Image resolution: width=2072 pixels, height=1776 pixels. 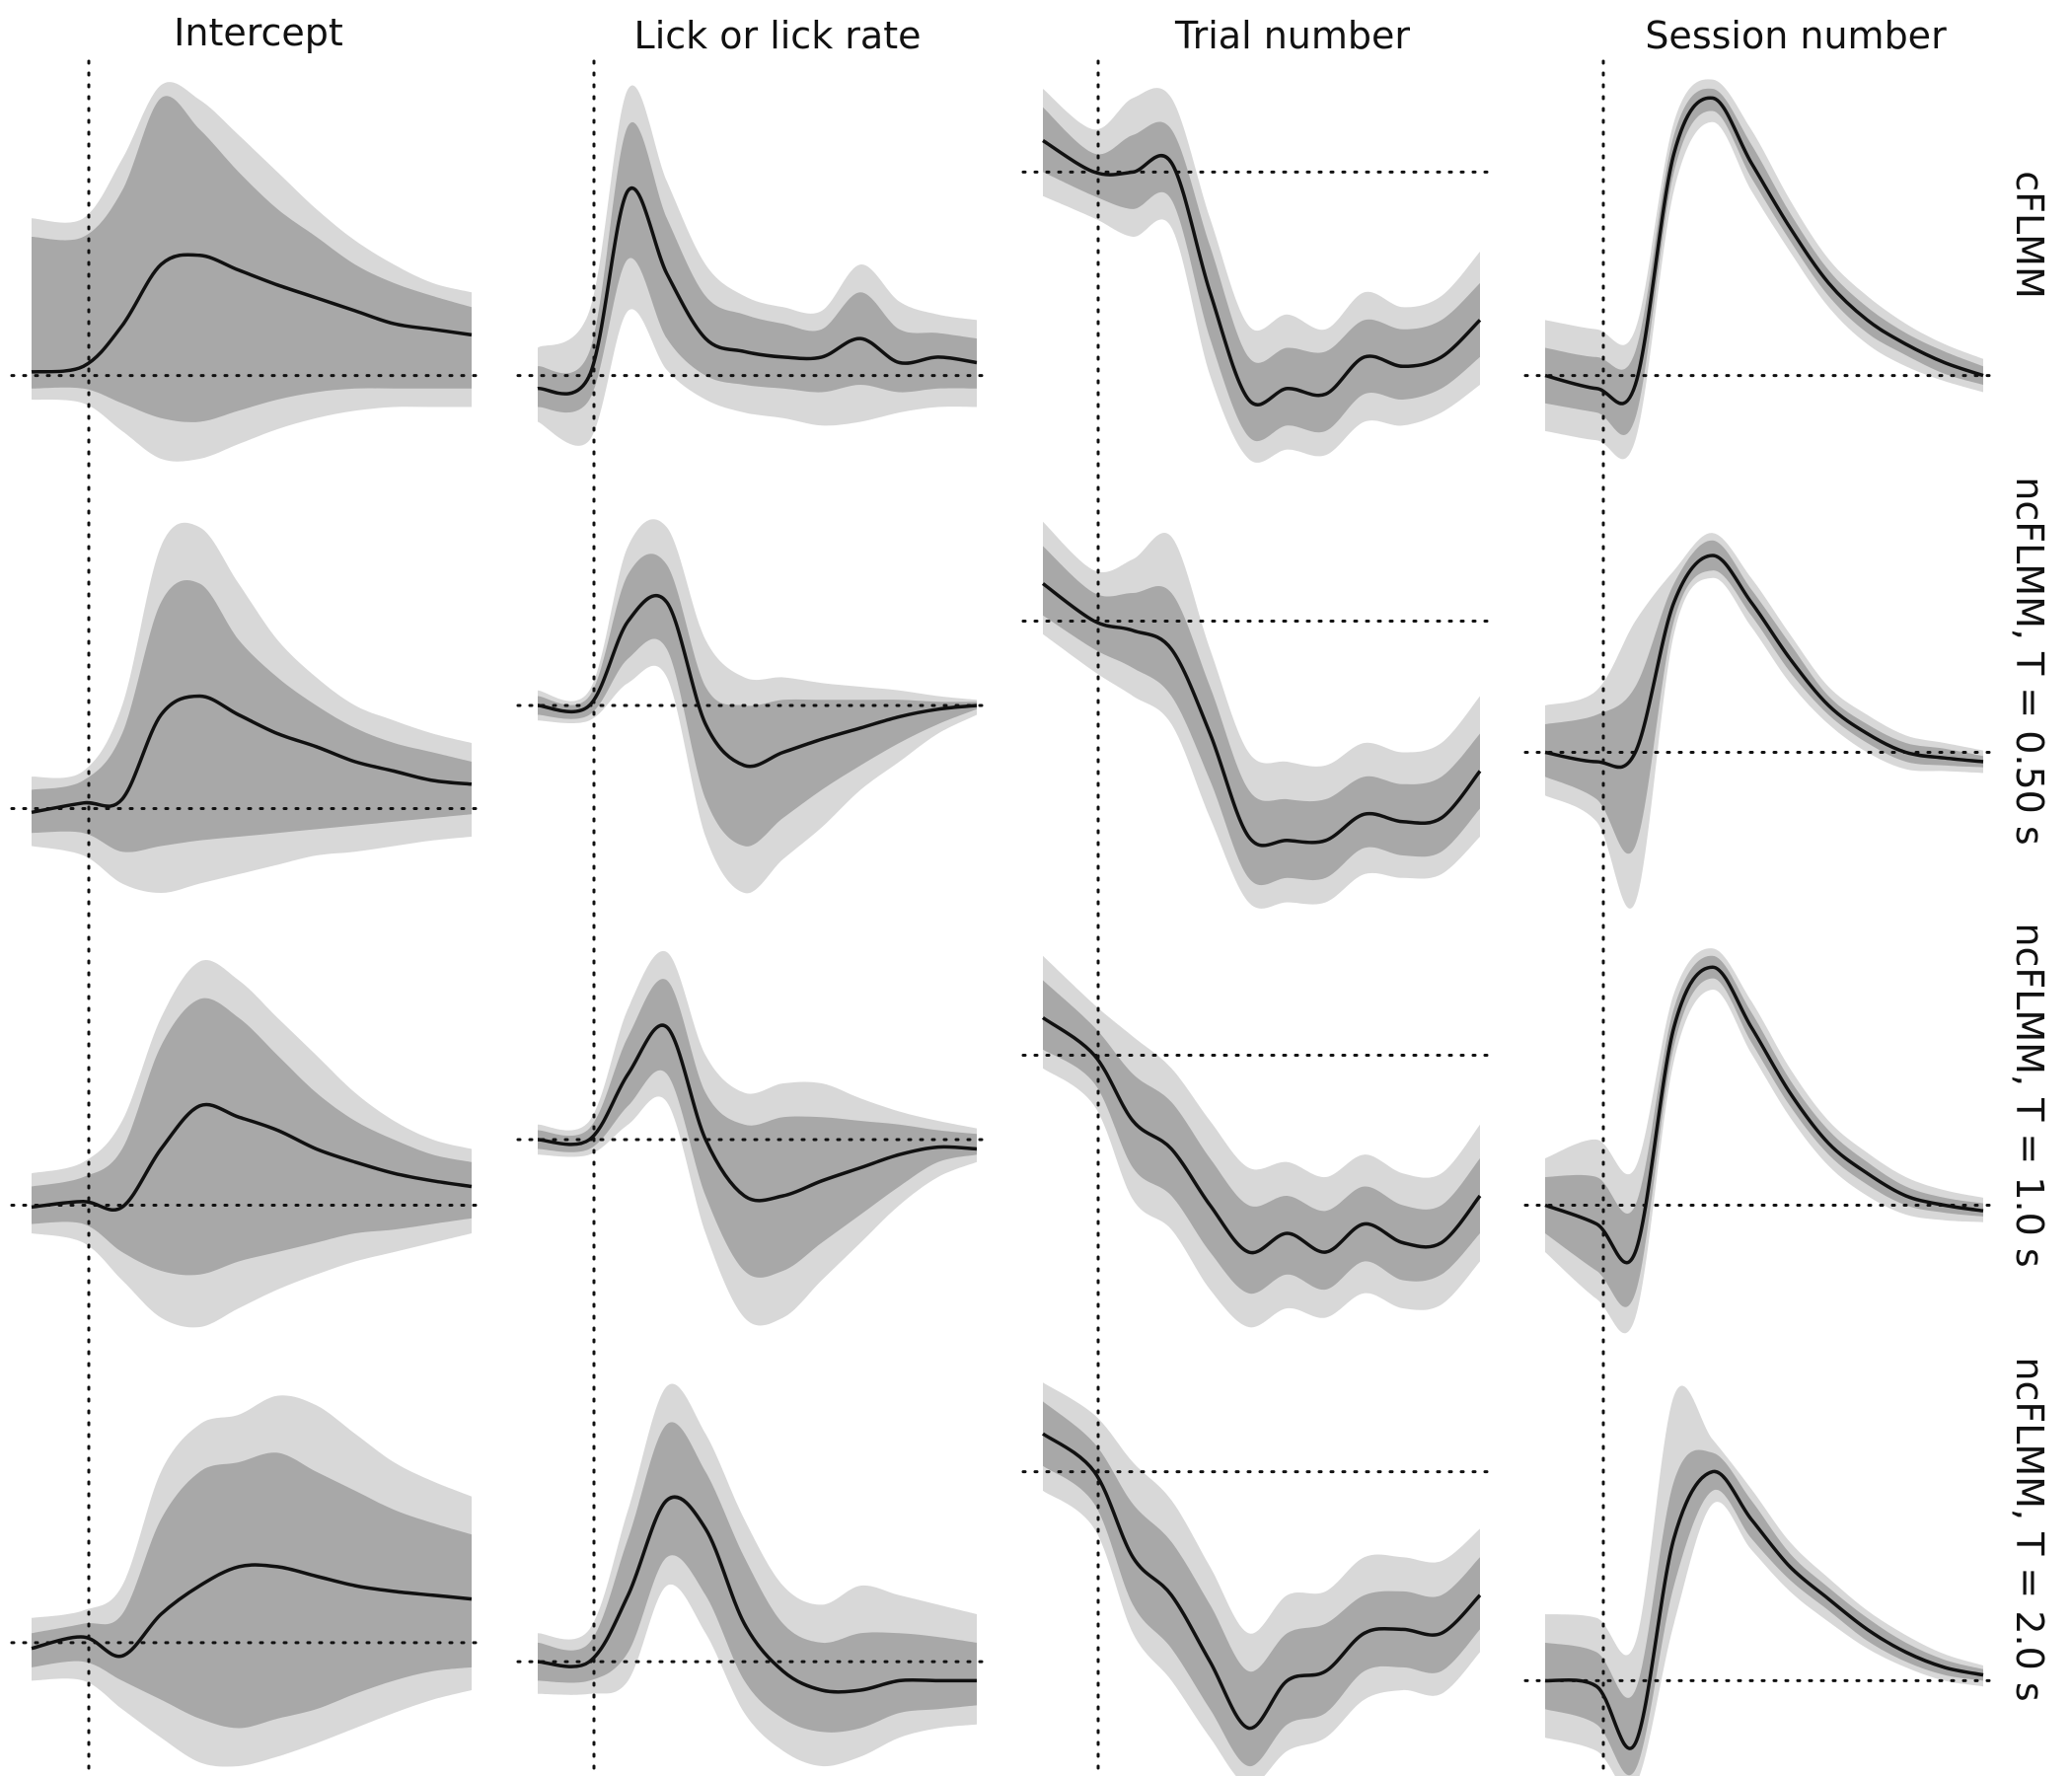 I want to click on panel-r2-c1, so click(x=755, y=1138).